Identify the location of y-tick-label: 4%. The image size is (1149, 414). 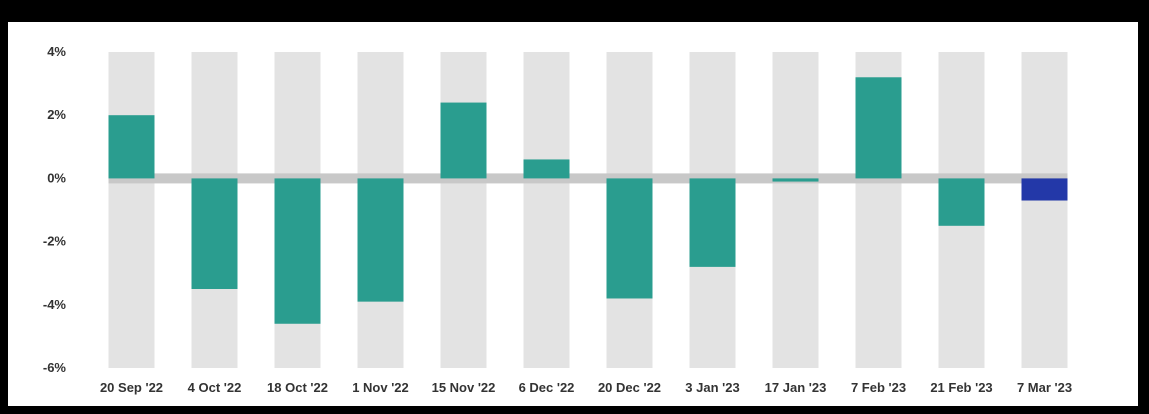
(56, 51).